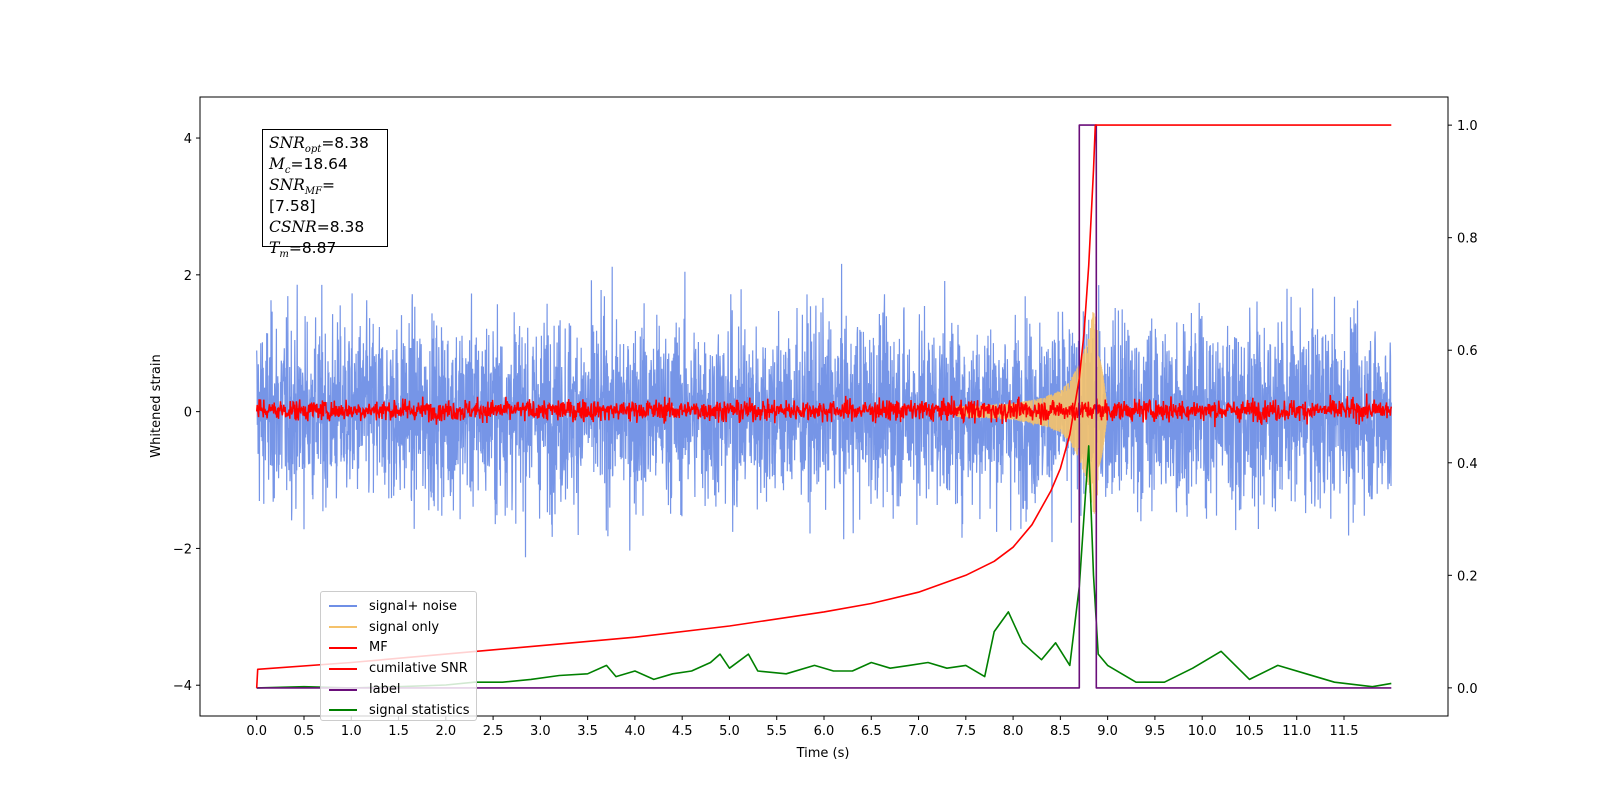 The height and width of the screenshot is (800, 1600). Describe the element at coordinates (398, 731) in the screenshot. I see `x-tick-label: 1.5` at that location.